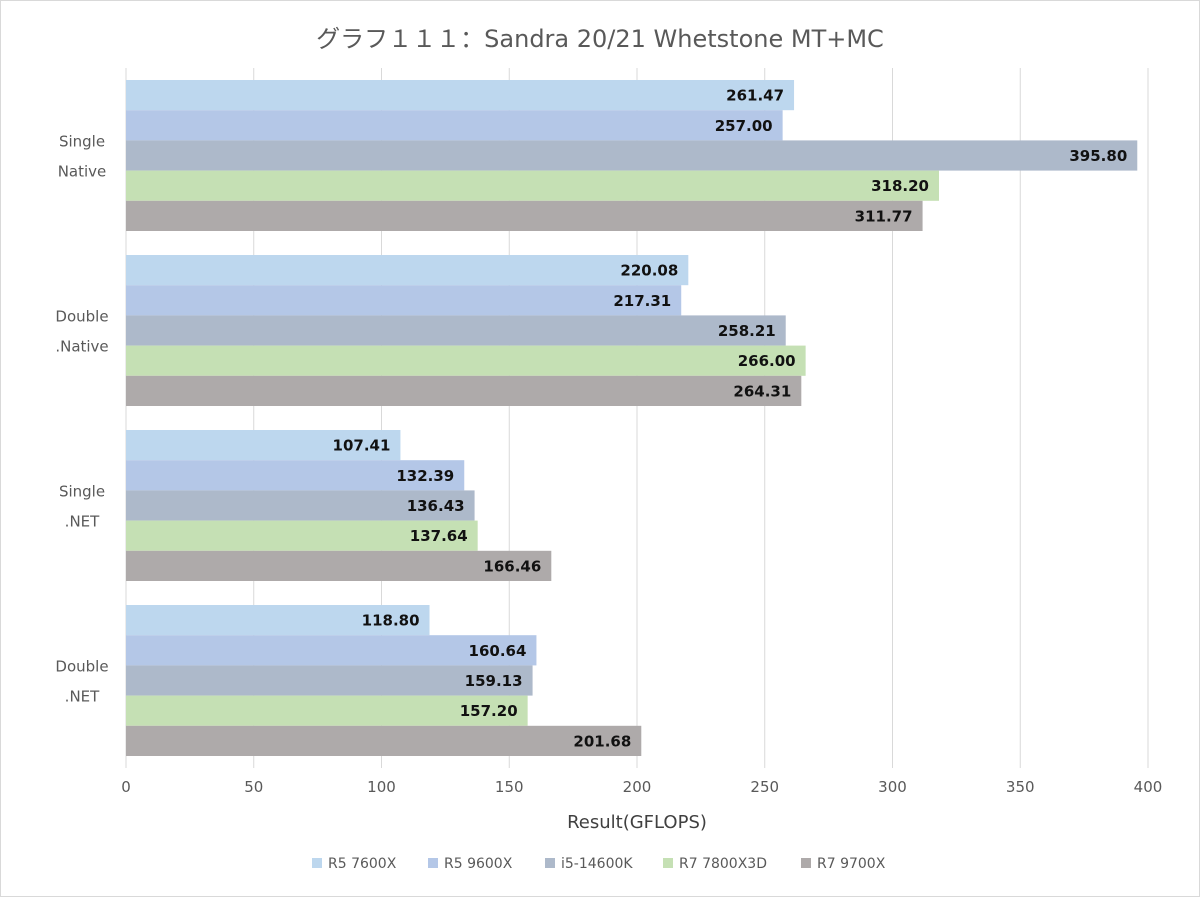 The image size is (1200, 897). I want to click on x-tick-label: 200, so click(637, 787).